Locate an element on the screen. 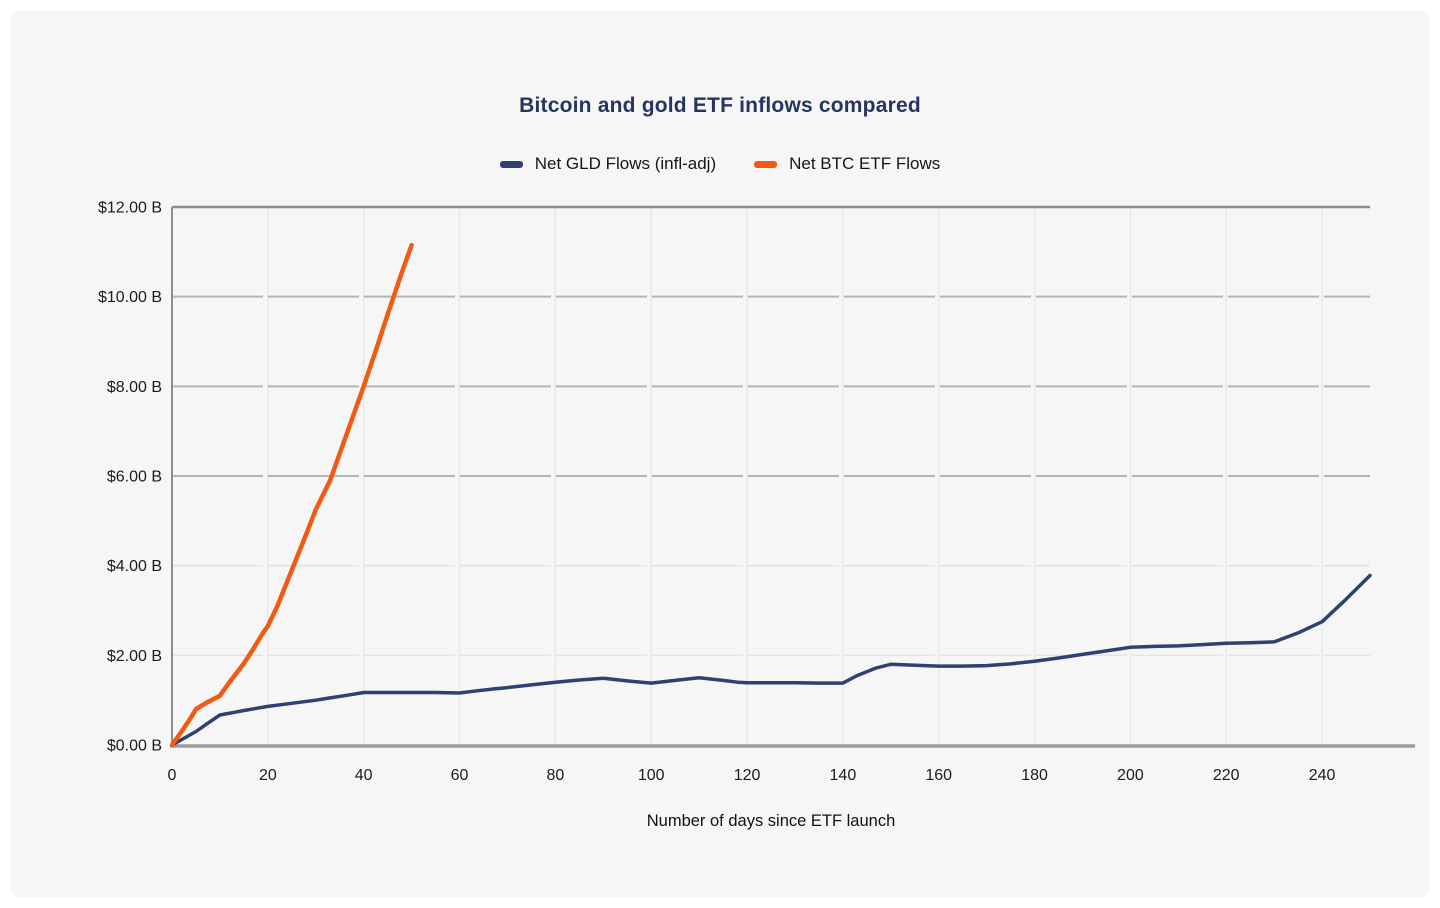 This screenshot has width=1440, height=908. y-tick-label: $10.00 B is located at coordinates (130, 297).